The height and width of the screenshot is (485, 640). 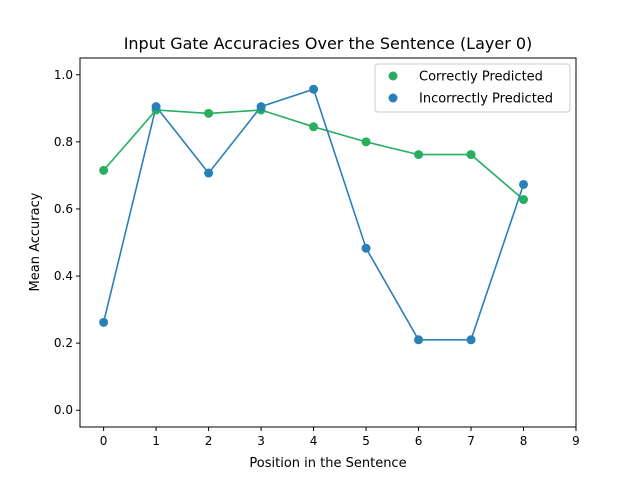 What do you see at coordinates (63, 209) in the screenshot?
I see `y-tick-label: 0.6` at bounding box center [63, 209].